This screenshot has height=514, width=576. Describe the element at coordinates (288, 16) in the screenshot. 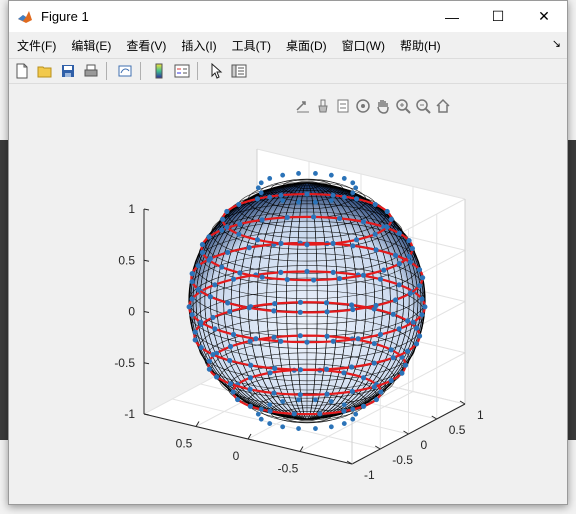

I see `title-bar: Figure 1 — ☐ ✕` at that location.